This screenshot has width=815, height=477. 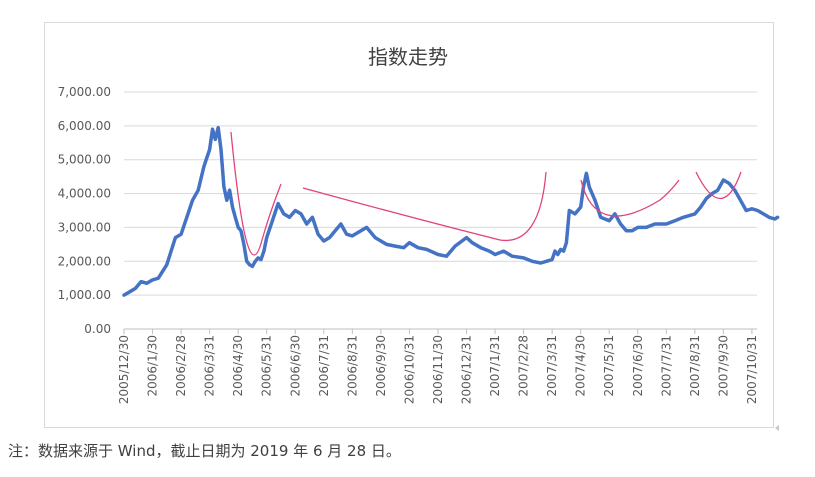 What do you see at coordinates (638, 366) in the screenshot?
I see `x-tick-label: 2007/6/30` at bounding box center [638, 366].